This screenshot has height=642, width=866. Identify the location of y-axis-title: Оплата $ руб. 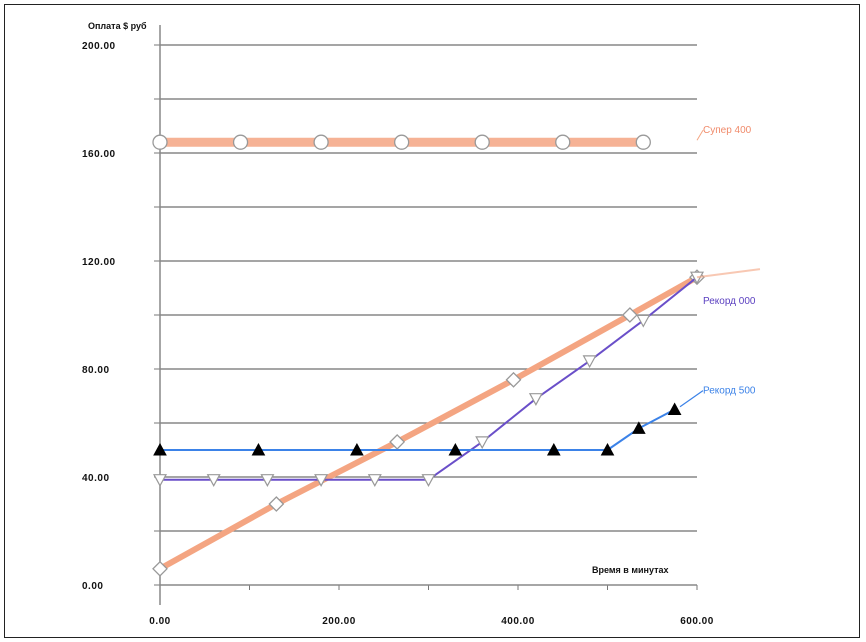
(117, 26).